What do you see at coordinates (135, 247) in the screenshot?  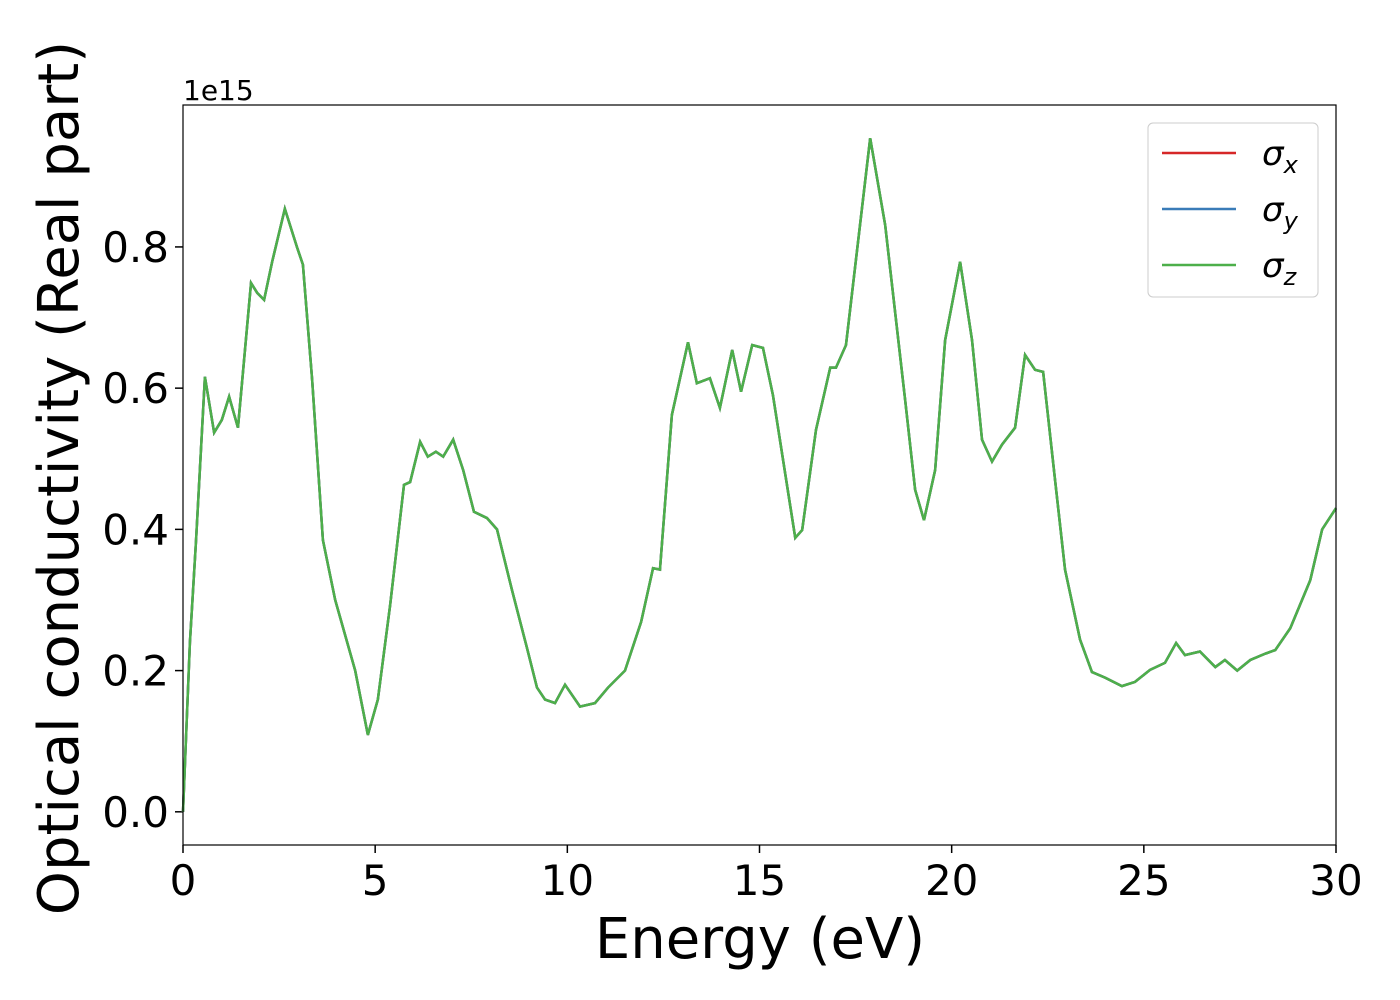 I see `y-tick-label: 0.8` at bounding box center [135, 247].